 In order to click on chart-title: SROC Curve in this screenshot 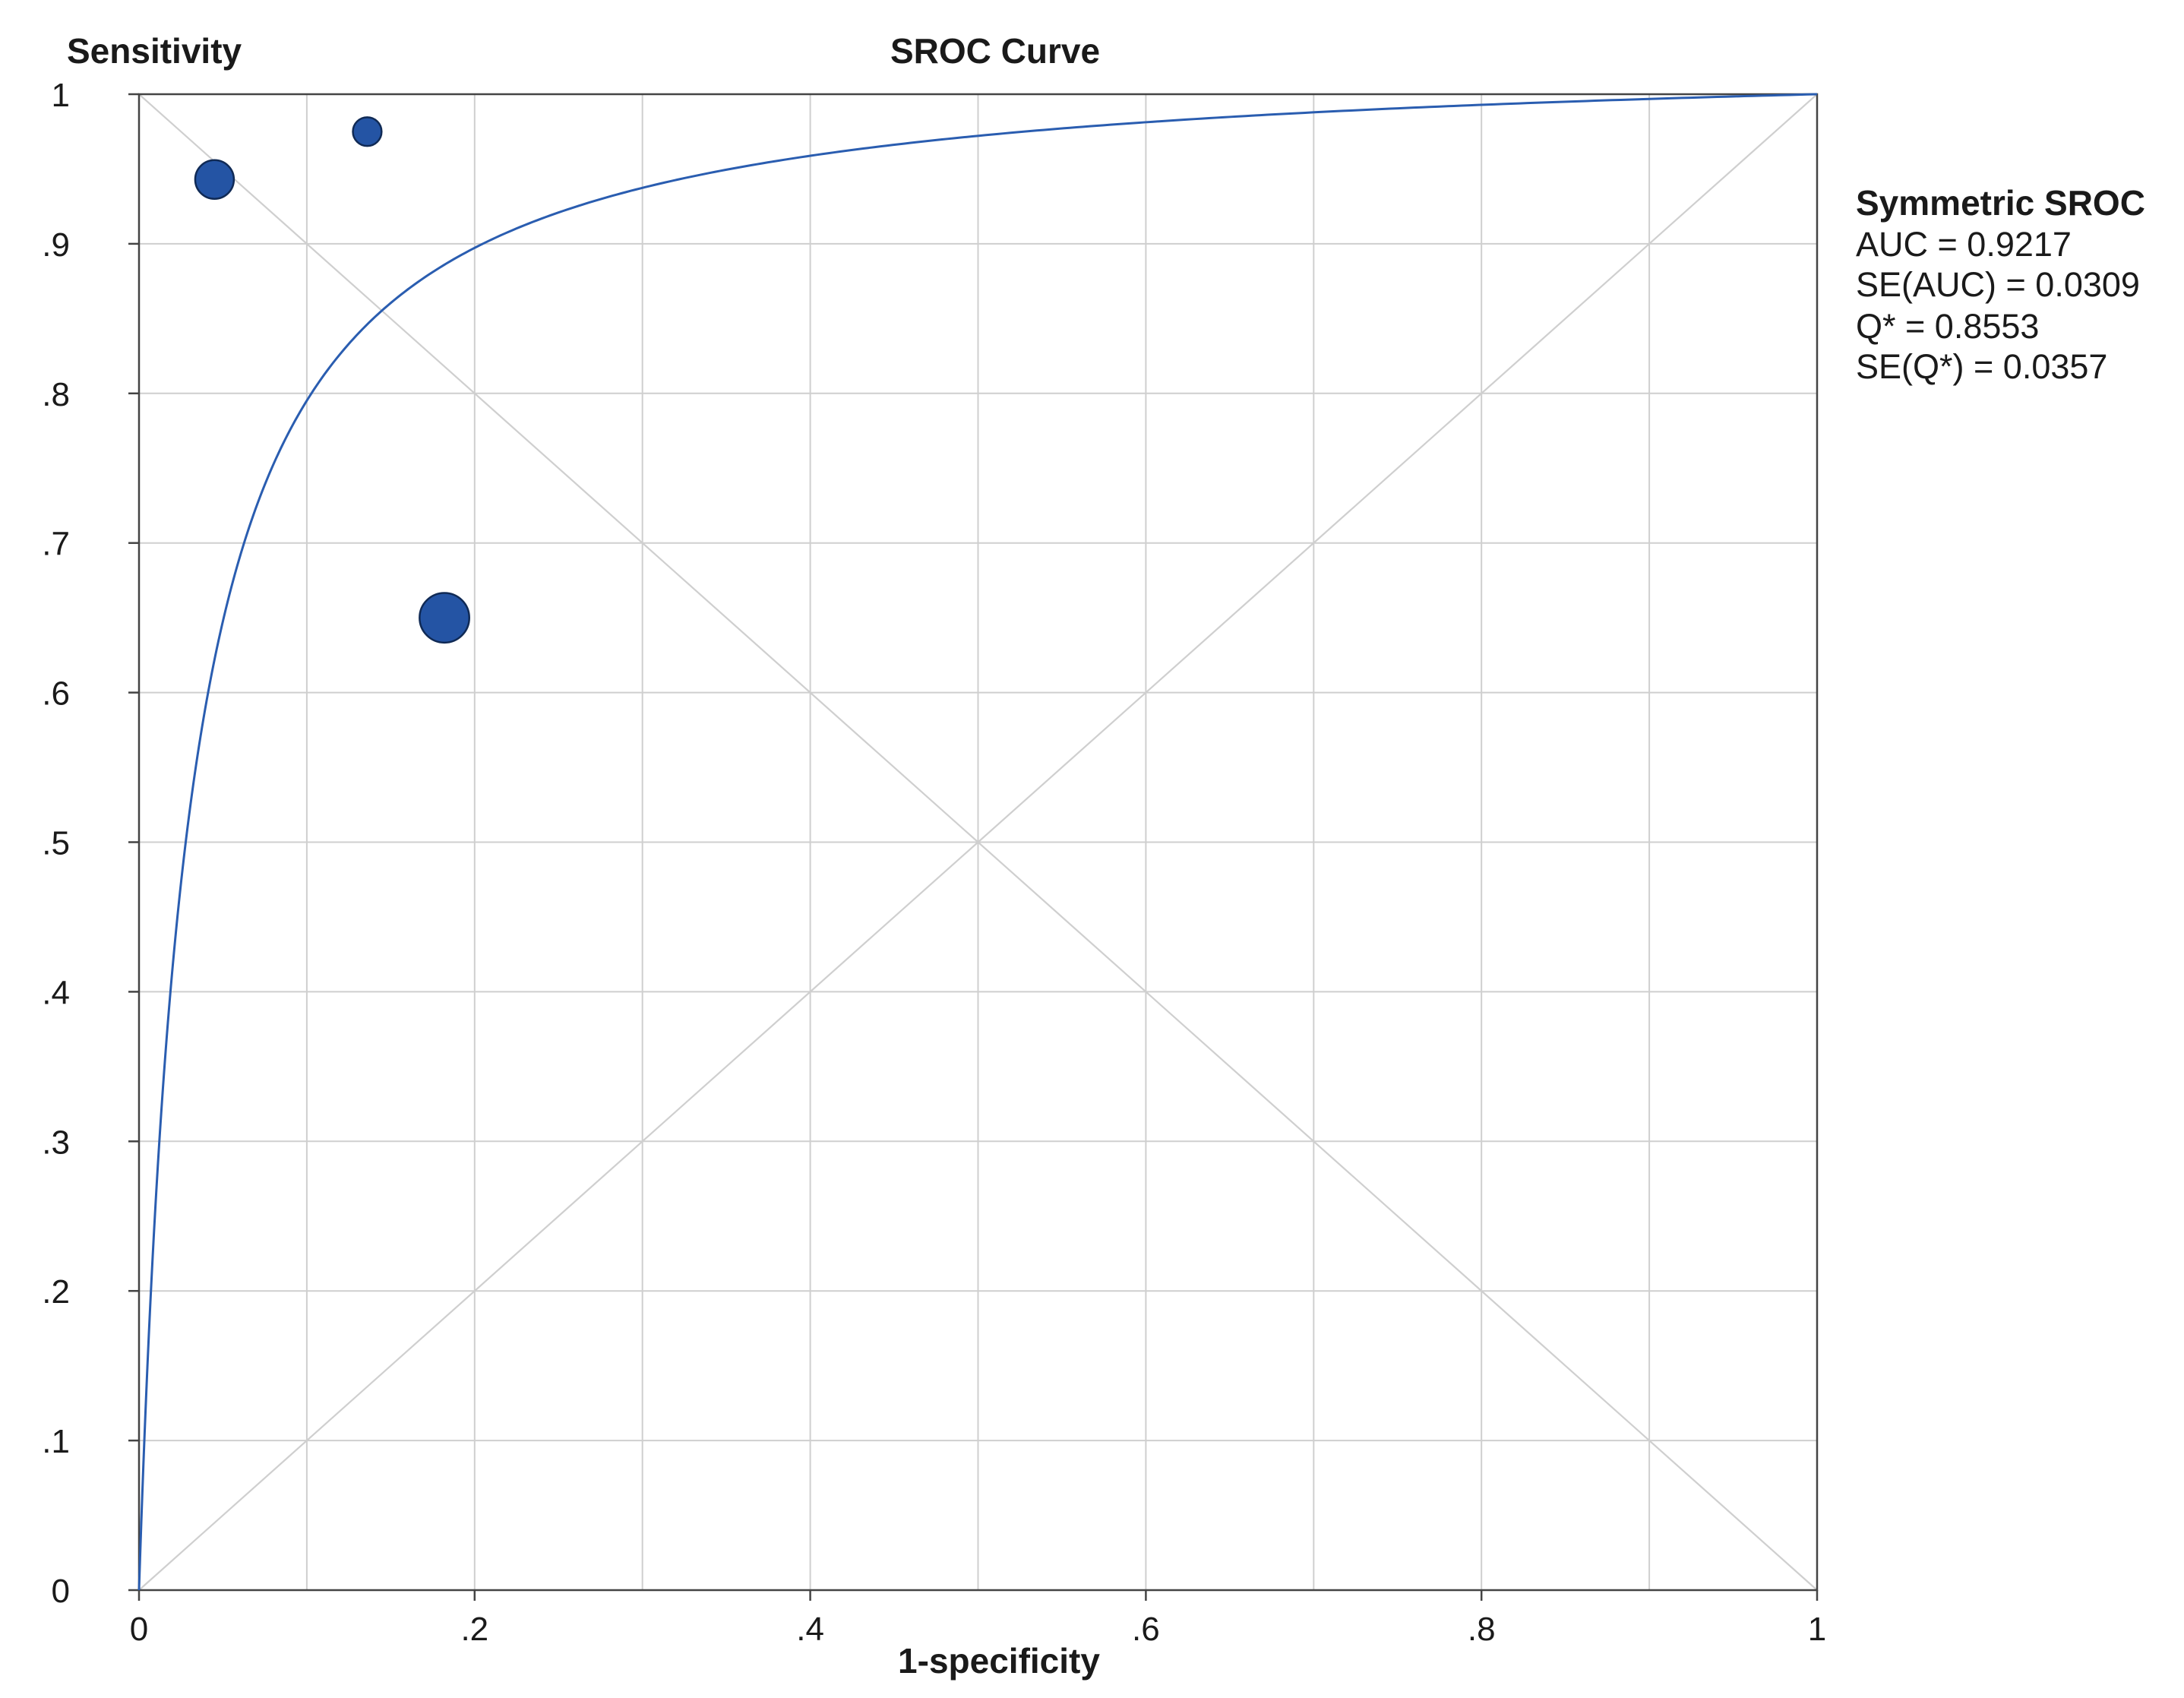, I will do `click(995, 51)`.